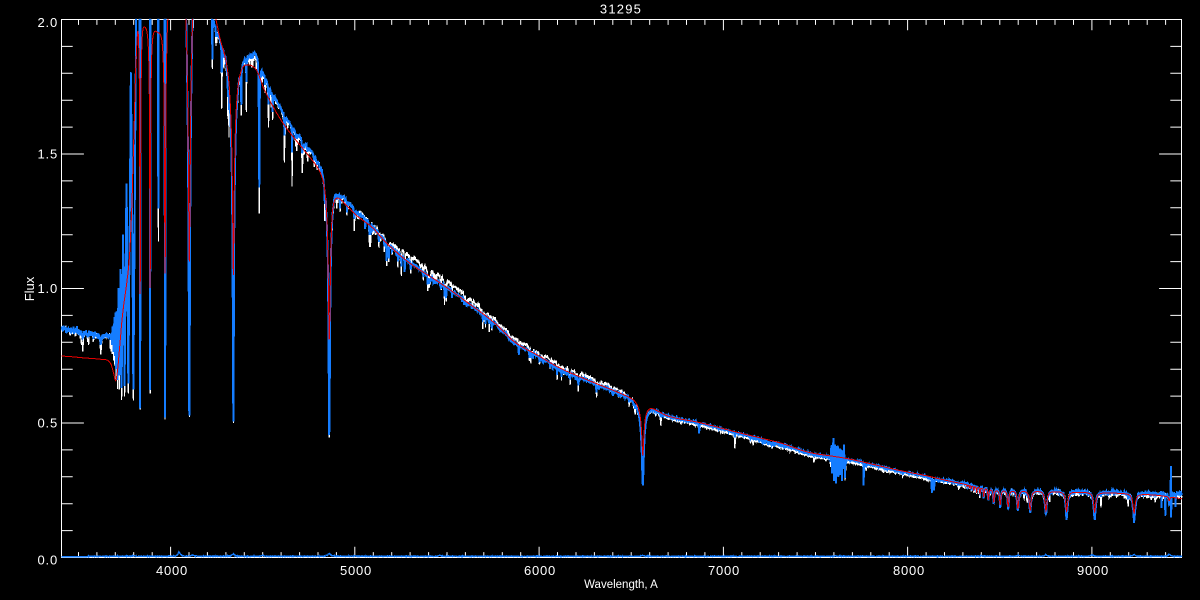 The width and height of the screenshot is (1200, 600). I want to click on svg-text: 9000, so click(1093, 570).